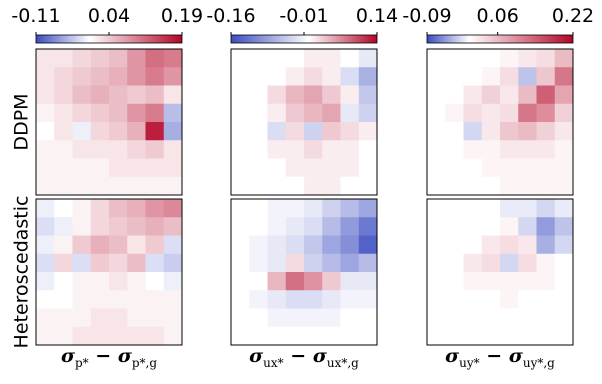 Image resolution: width=602 pixels, height=384 pixels. I want to click on tick-label: -0.09, so click(426, 16).